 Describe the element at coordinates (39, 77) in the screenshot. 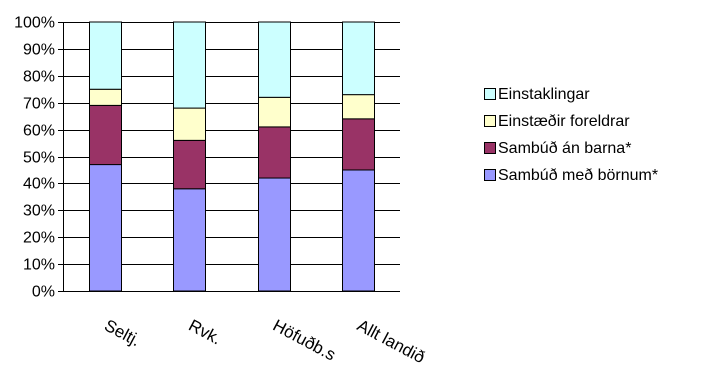

I see `y-tick-label: 80%` at that location.